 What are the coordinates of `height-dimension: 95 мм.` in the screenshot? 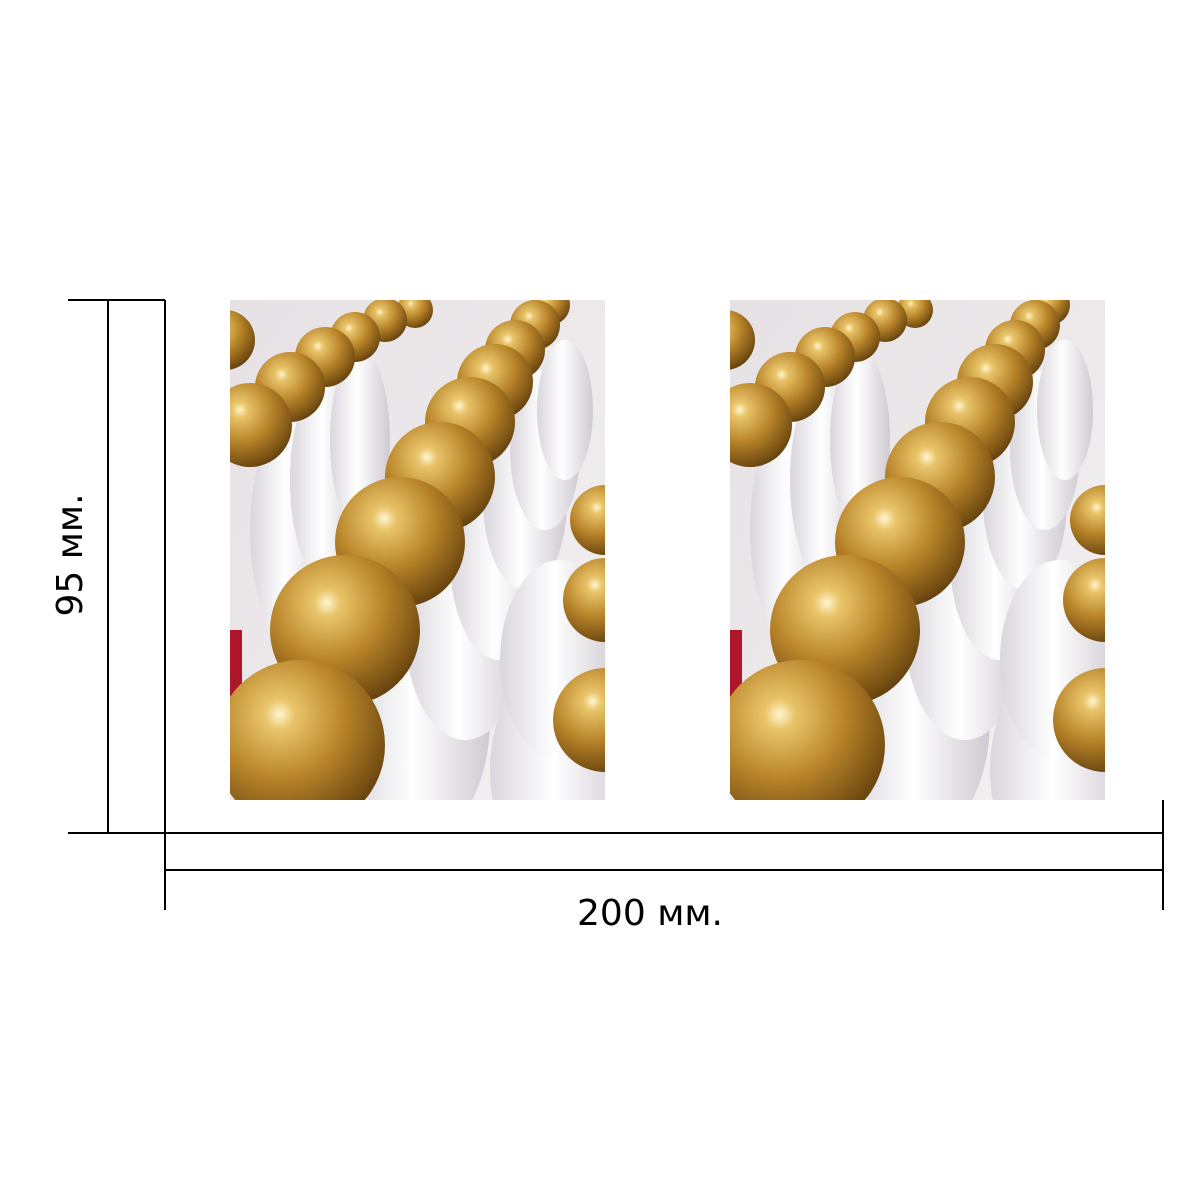 It's located at (108, 566).